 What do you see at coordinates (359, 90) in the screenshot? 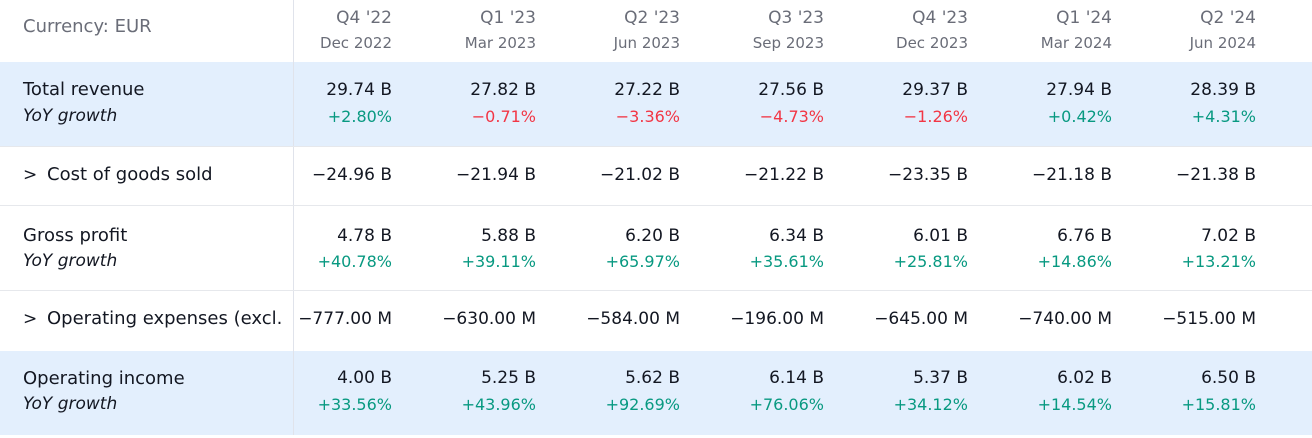
I see `value-cell: 29.74 B` at bounding box center [359, 90].